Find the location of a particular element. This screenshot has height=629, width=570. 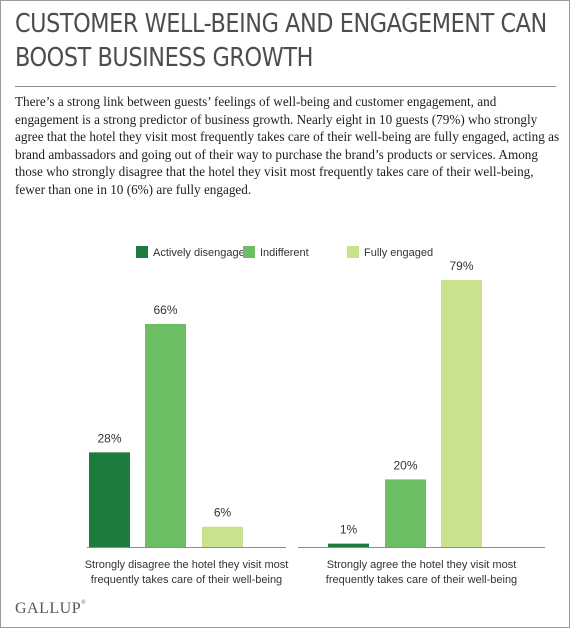

title-line-2: BOOST BUSINESS GROWTH is located at coordinates (164, 58).